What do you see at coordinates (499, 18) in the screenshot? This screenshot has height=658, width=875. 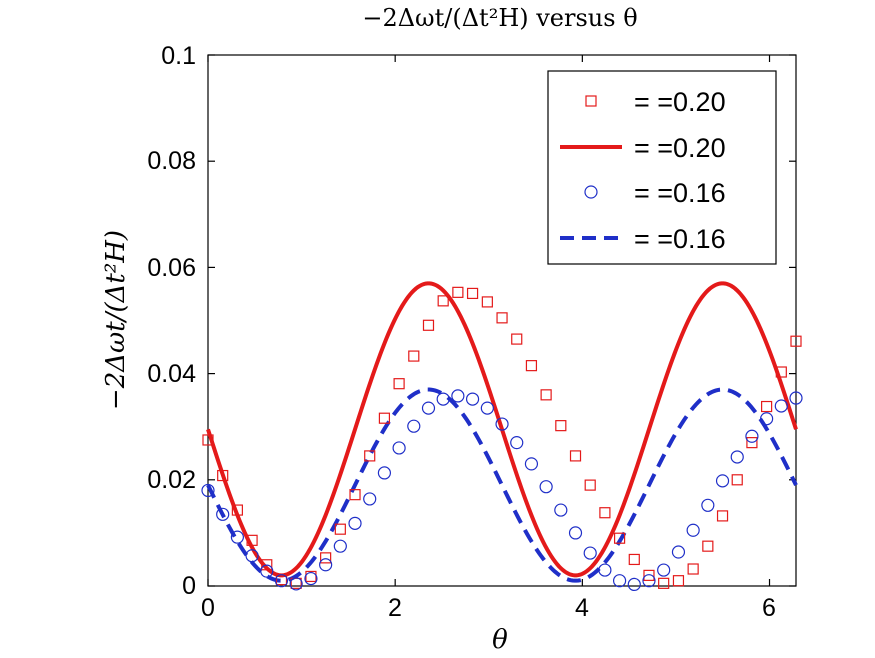 I see `chart-title: −2Δωt/(Δt²H) versus θ` at bounding box center [499, 18].